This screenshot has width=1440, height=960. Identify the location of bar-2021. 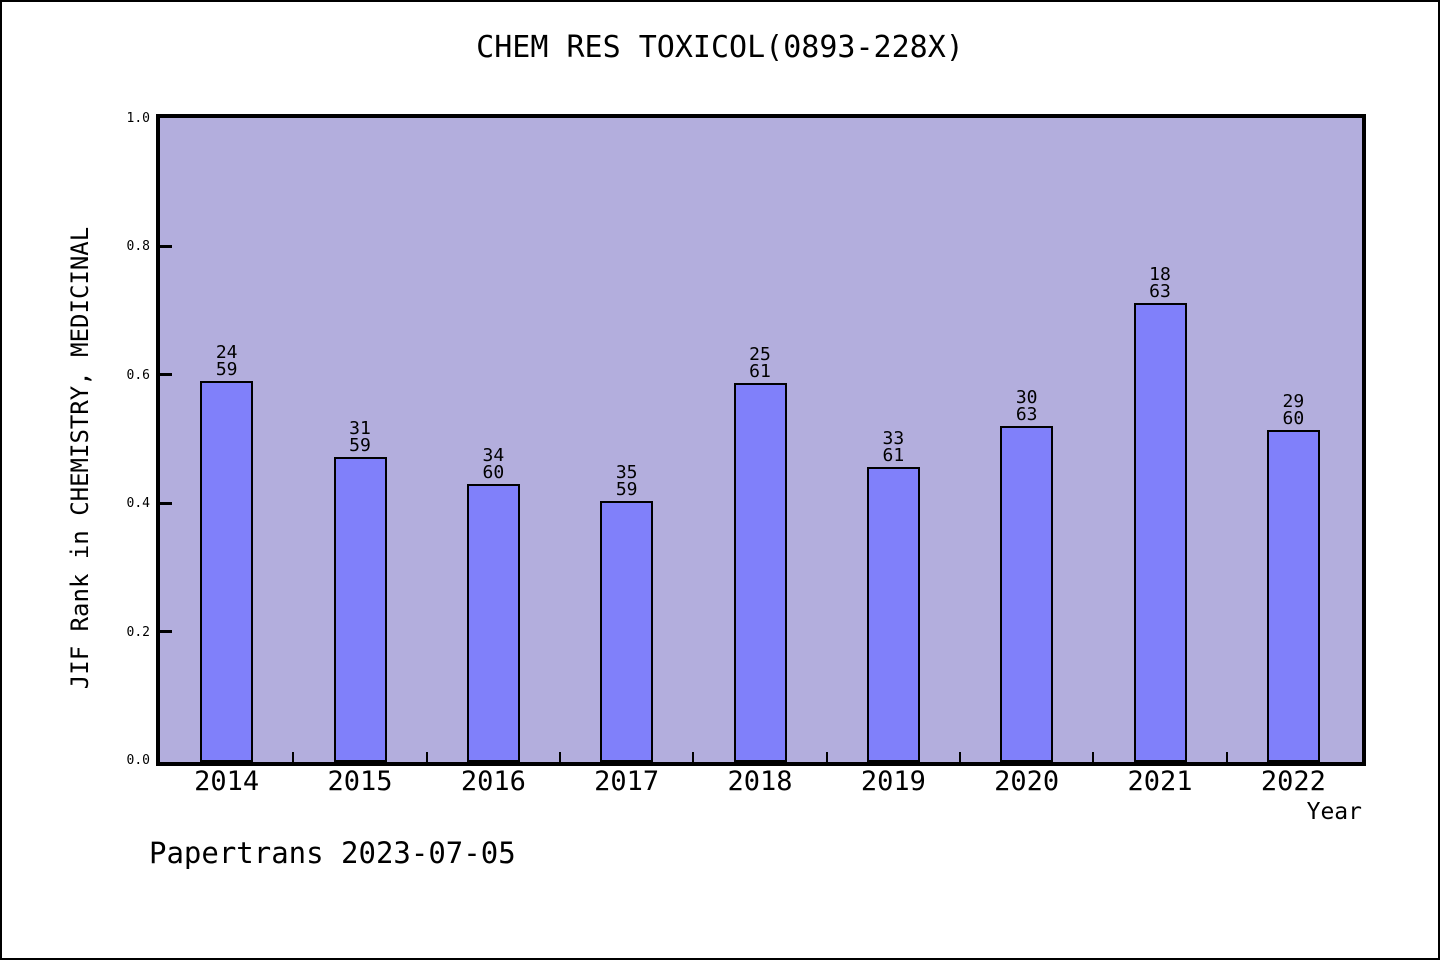
(1160, 532).